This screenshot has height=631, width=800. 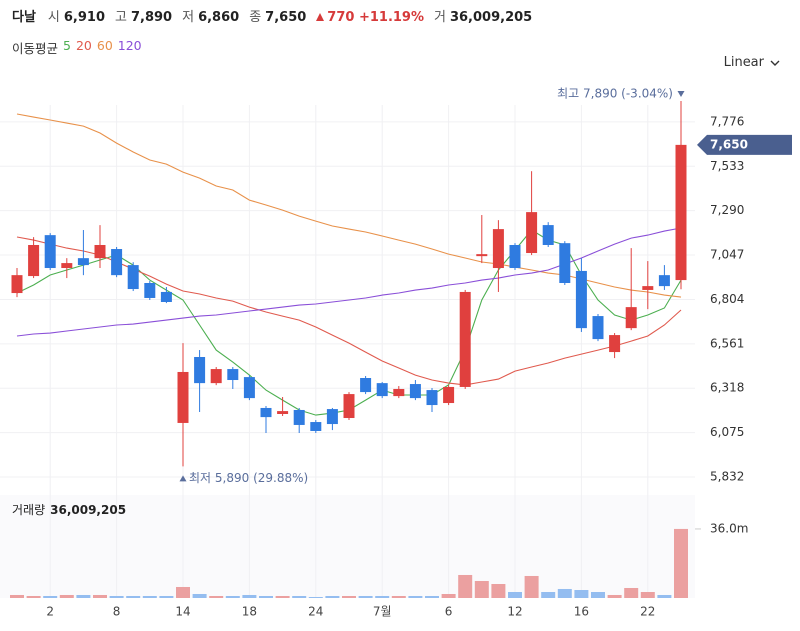 What do you see at coordinates (219, 17) in the screenshot?
I see `low-value: 6,860` at bounding box center [219, 17].